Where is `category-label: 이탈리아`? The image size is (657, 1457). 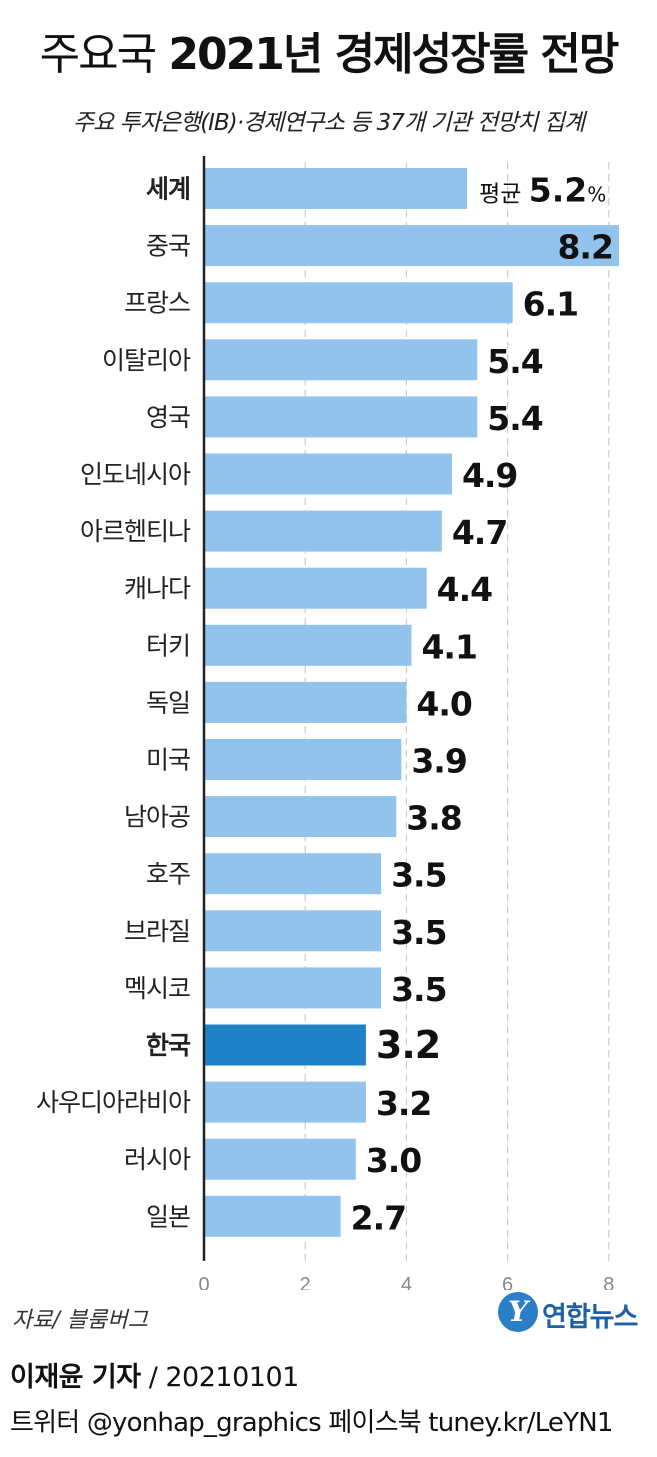
category-label: 이탈리아 is located at coordinates (146, 360).